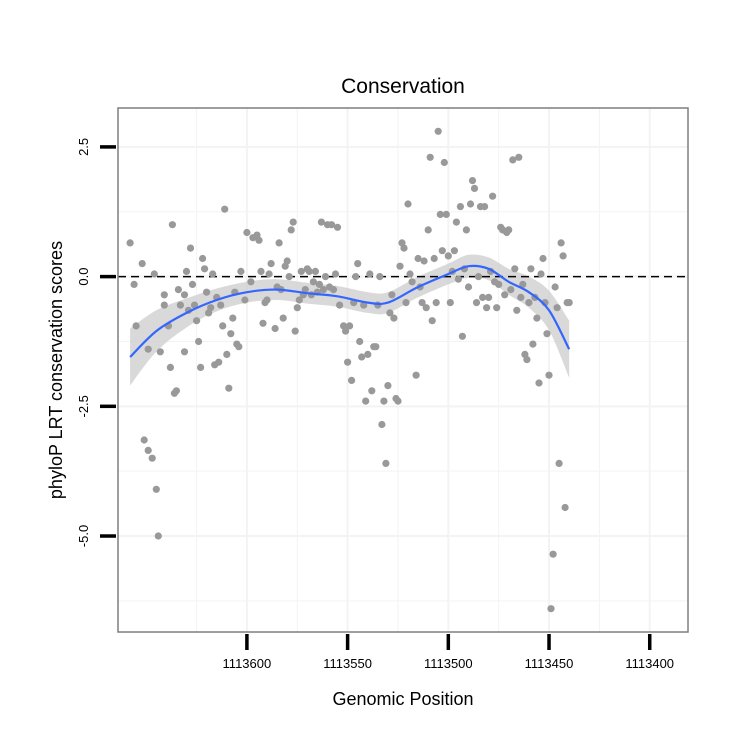 This screenshot has width=750, height=750. I want to click on y-tick-label: -2.5, so click(83, 406).